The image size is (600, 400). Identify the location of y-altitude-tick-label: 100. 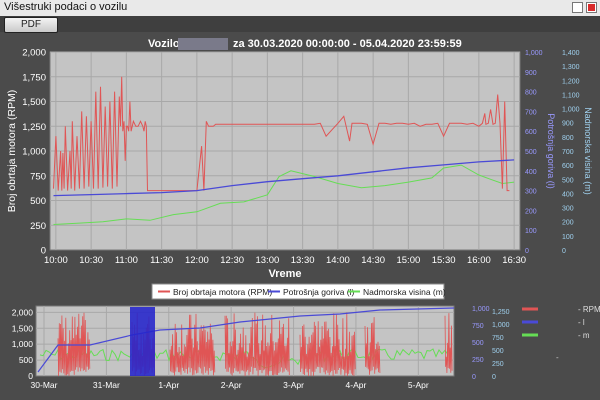
(568, 237).